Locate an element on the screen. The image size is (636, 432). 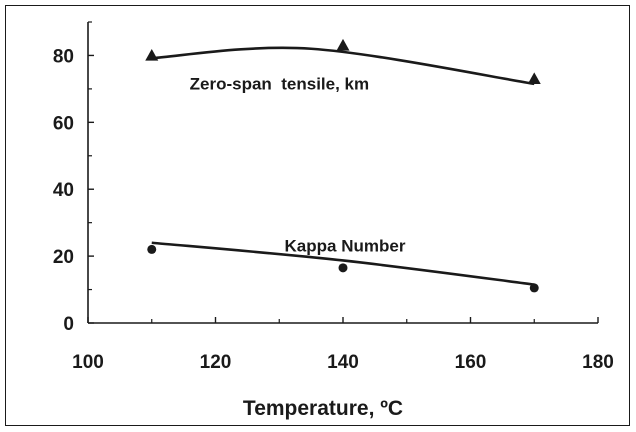
y-tick-label: 20 is located at coordinates (63, 257).